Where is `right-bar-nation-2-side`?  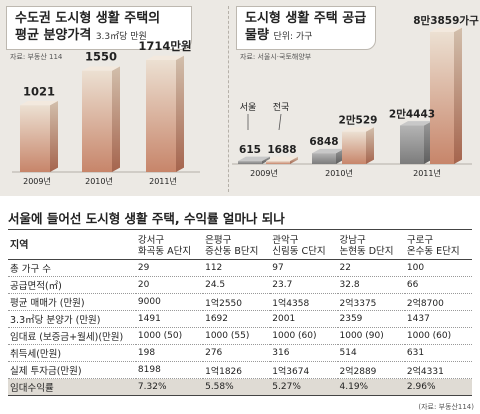 right-bar-nation-2-side is located at coordinates (370, 145).